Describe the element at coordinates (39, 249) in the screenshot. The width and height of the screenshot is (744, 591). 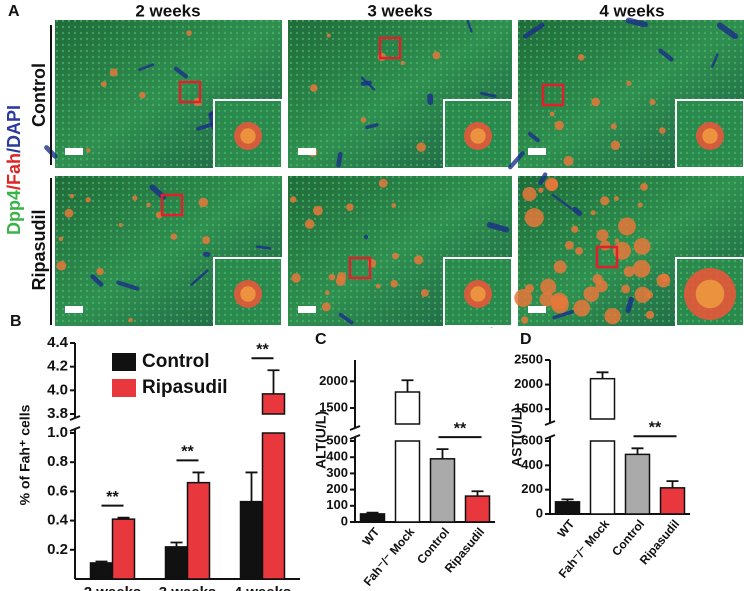
I see `row-label: Ripasudil` at that location.